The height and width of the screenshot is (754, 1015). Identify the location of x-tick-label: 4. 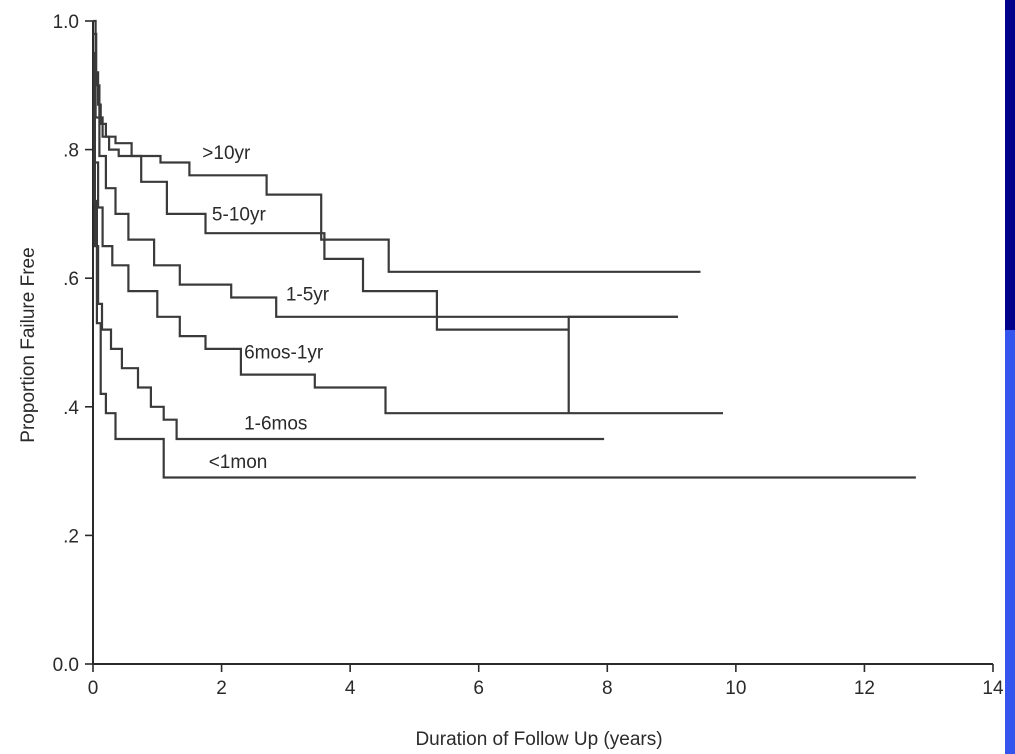
(350, 688).